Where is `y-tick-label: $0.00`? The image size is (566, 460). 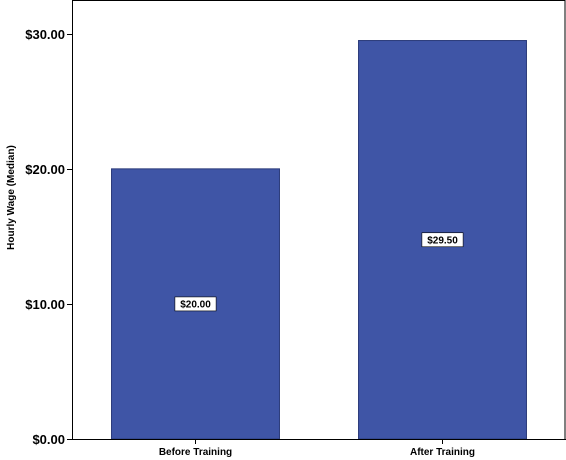
y-tick-label: $0.00 is located at coordinates (48, 439).